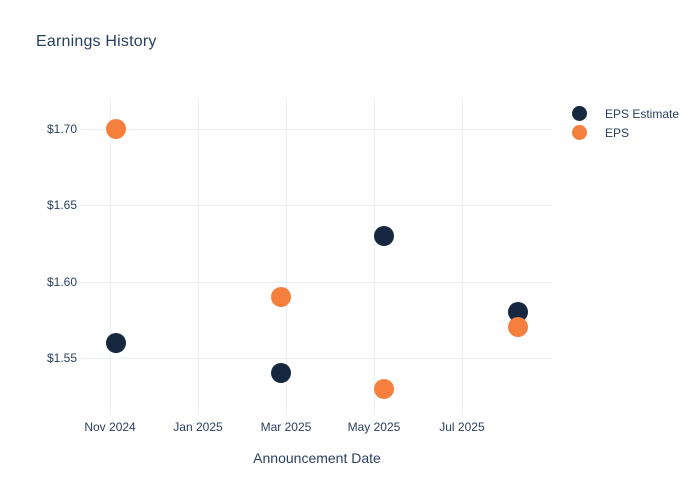  I want to click on legend-item-eps-estimate: EPS Estimate, so click(625, 113).